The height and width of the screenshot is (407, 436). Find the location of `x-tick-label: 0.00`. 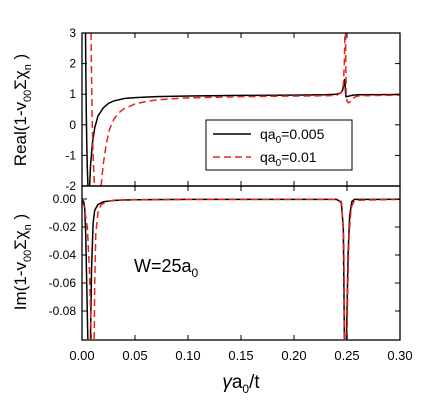

x-tick-label: 0.00 is located at coordinates (81, 355).